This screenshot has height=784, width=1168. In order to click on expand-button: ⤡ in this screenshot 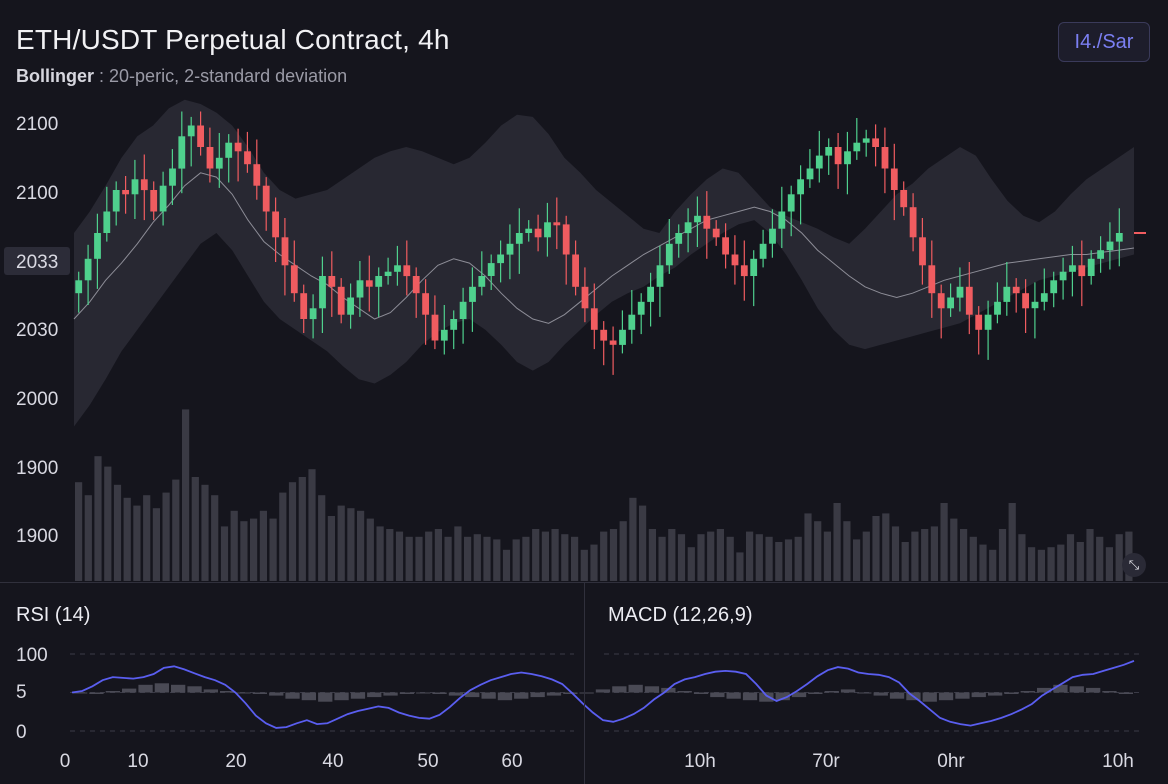, I will do `click(1134, 565)`.